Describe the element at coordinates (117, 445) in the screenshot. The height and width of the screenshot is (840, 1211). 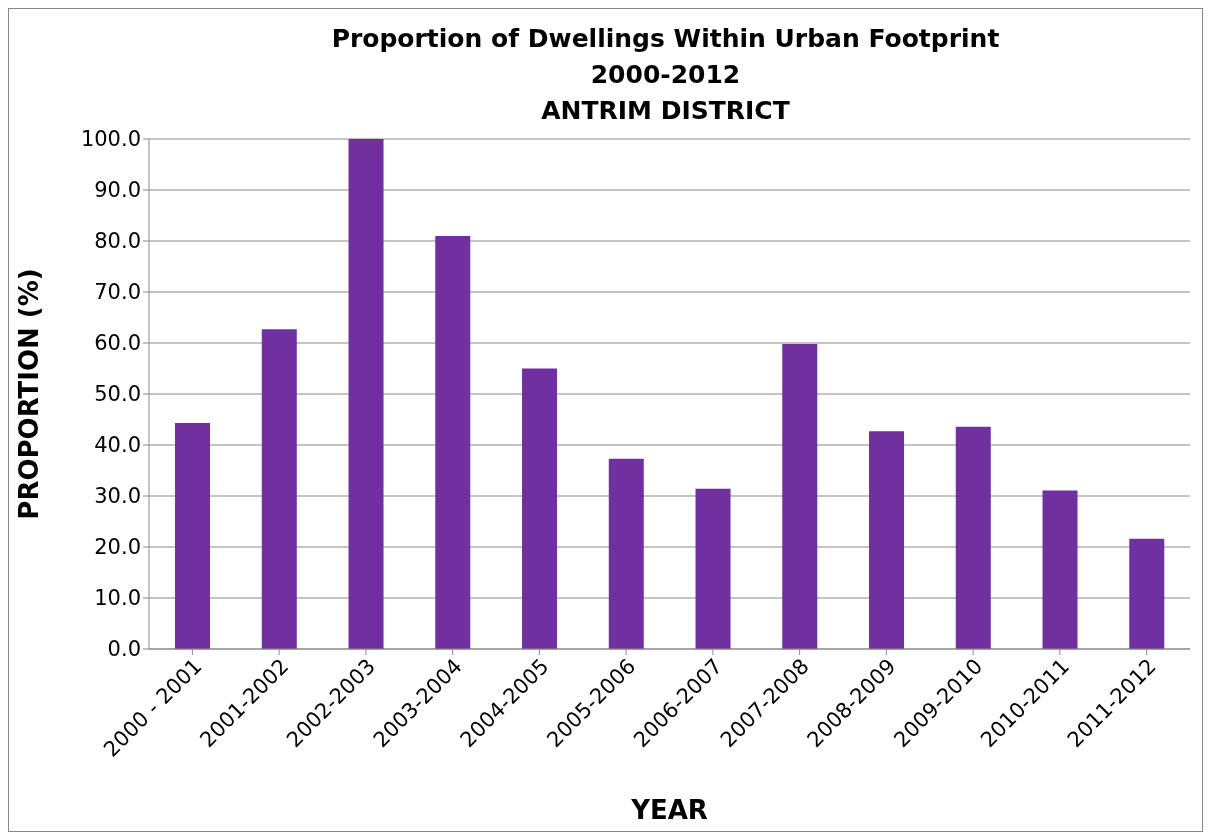
I see `y-tick-label: 40.0` at that location.